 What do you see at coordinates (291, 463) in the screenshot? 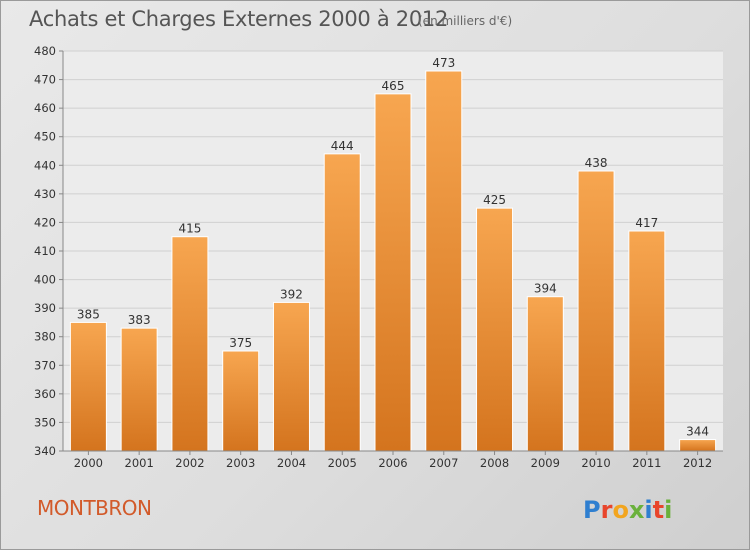
I see `x-tick-label: 2004` at bounding box center [291, 463].